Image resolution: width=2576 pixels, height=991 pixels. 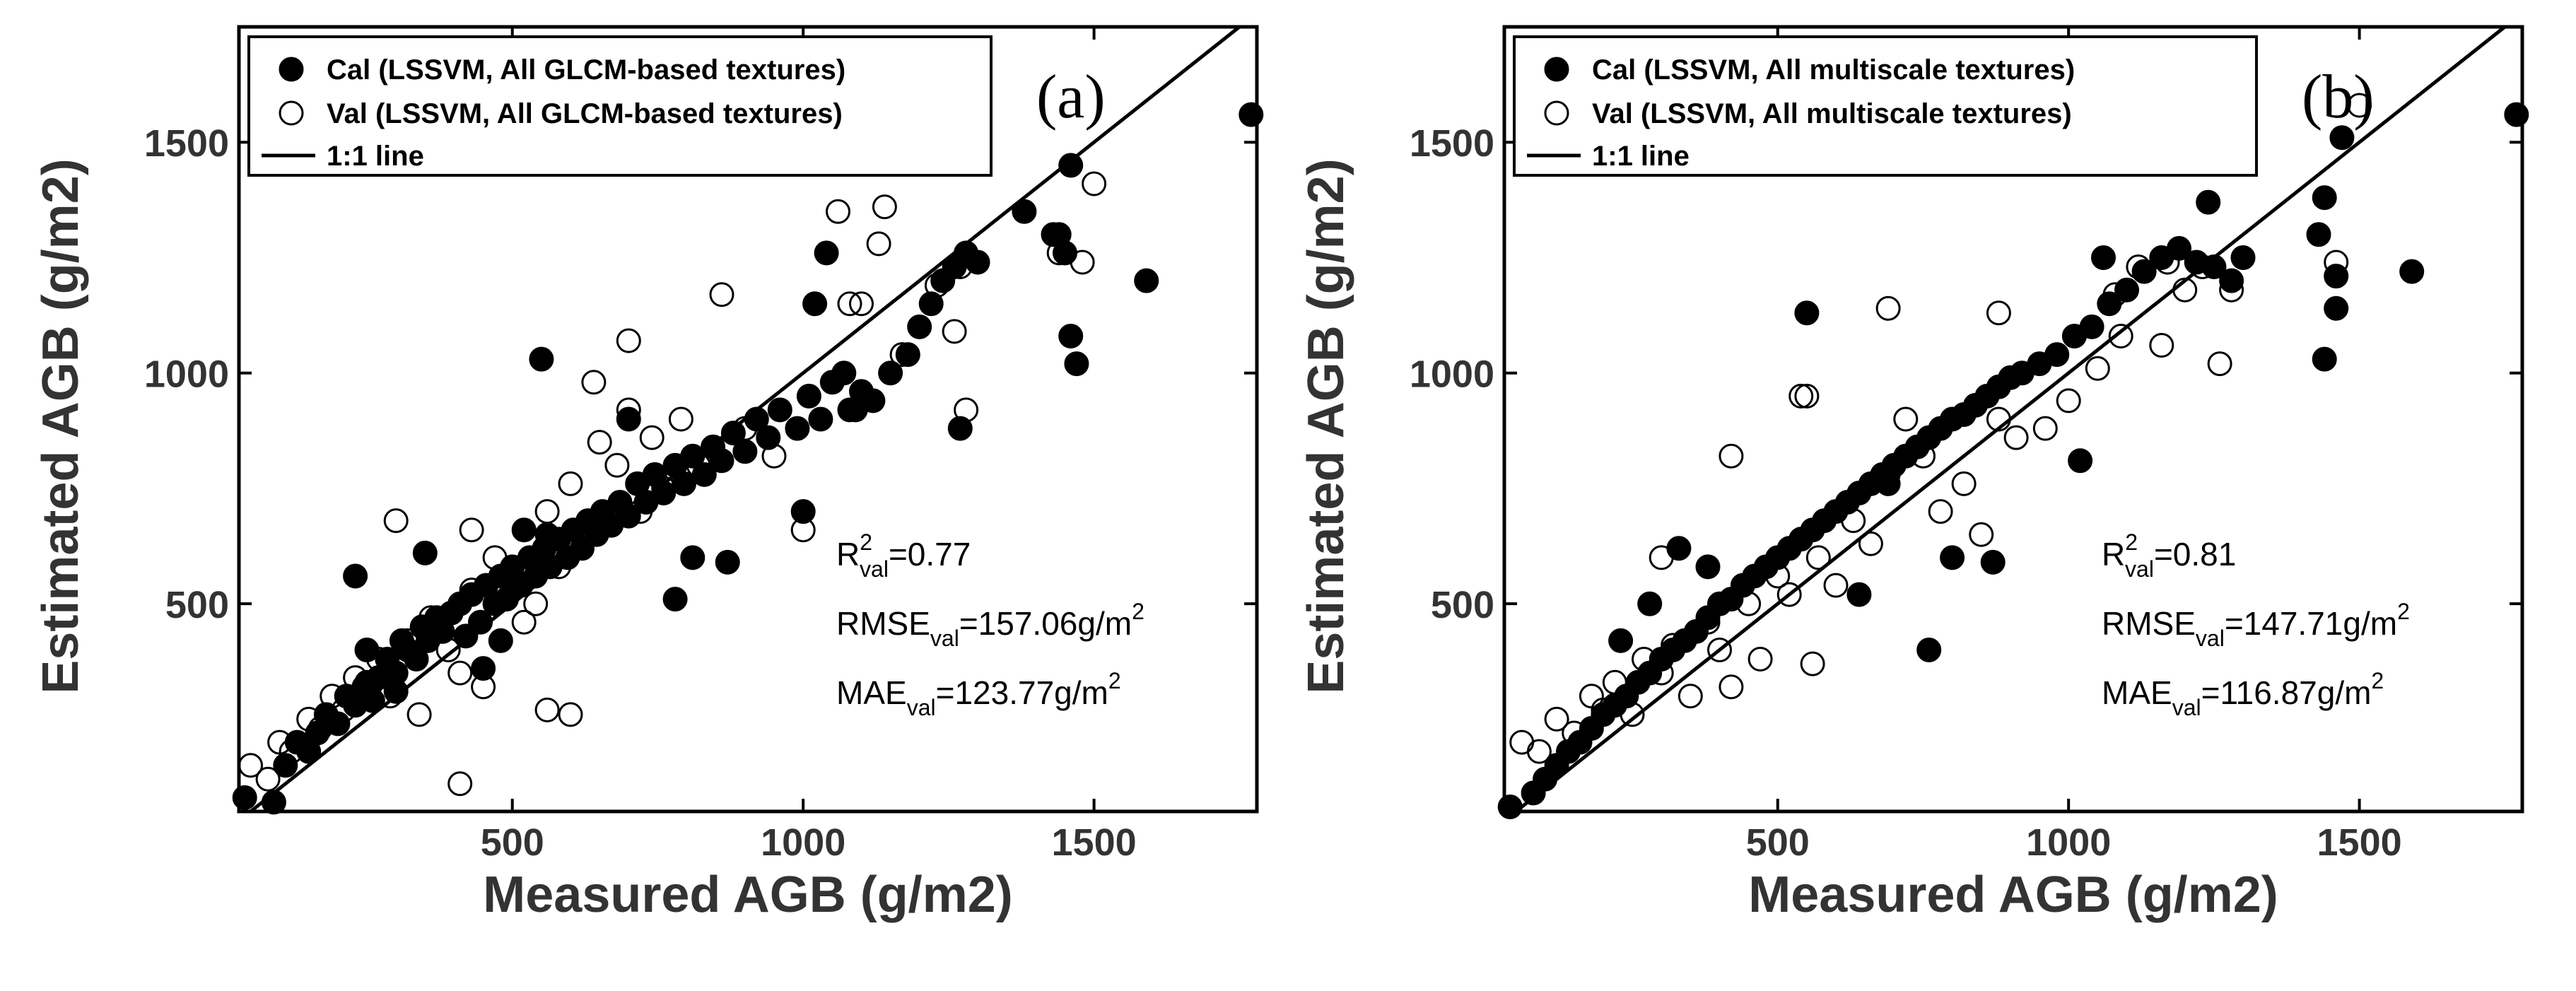 What do you see at coordinates (1045, 623) in the screenshot?
I see `stat-rmse-value: =157.06g/m` at bounding box center [1045, 623].